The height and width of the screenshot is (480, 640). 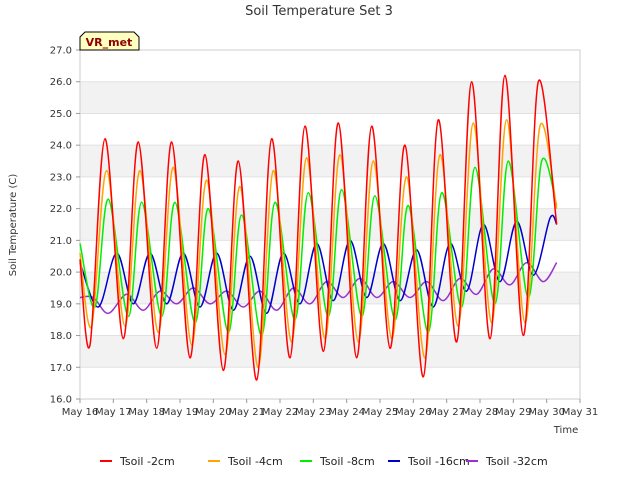 What do you see at coordinates (61, 177) in the screenshot?
I see `y-tick-label: 23.0` at bounding box center [61, 177].